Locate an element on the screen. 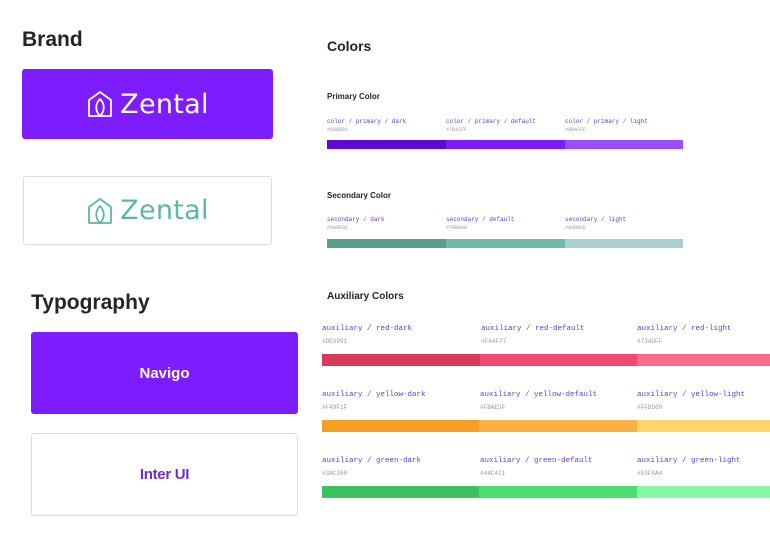  swatch-hex: #F49F1F is located at coordinates (335, 407).